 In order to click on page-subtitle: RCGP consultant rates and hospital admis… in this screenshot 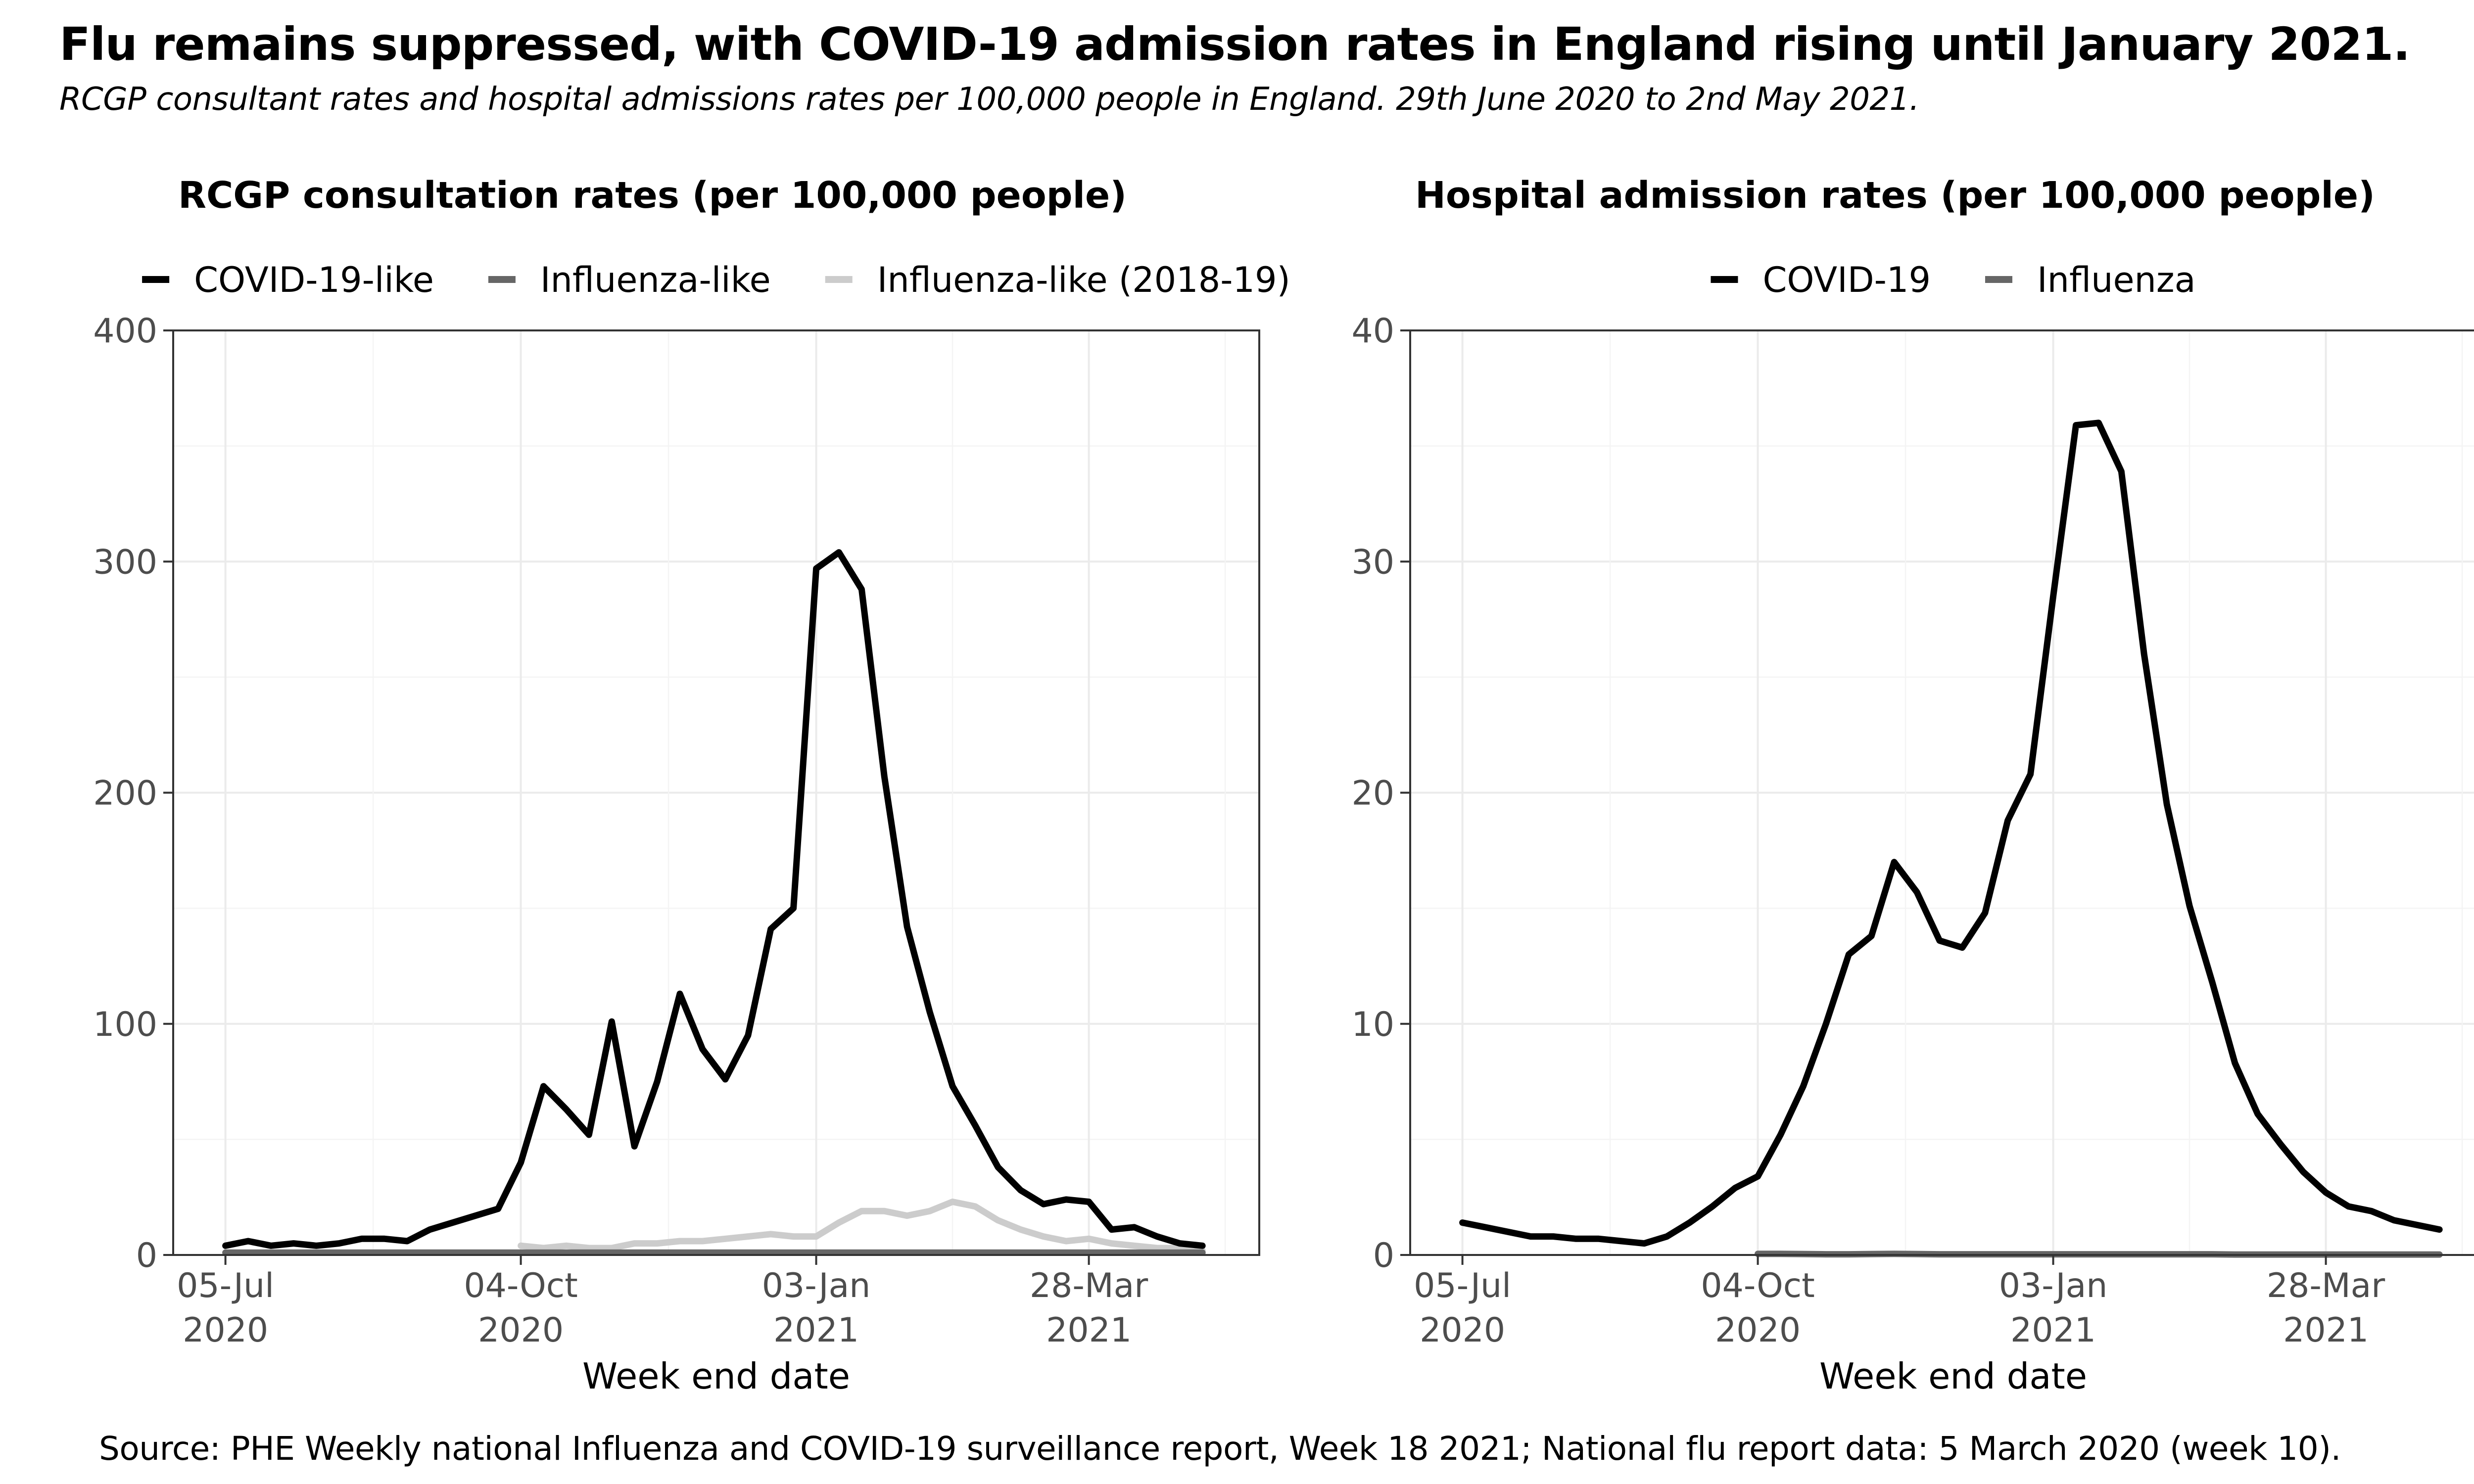, I will do `click(989, 99)`.